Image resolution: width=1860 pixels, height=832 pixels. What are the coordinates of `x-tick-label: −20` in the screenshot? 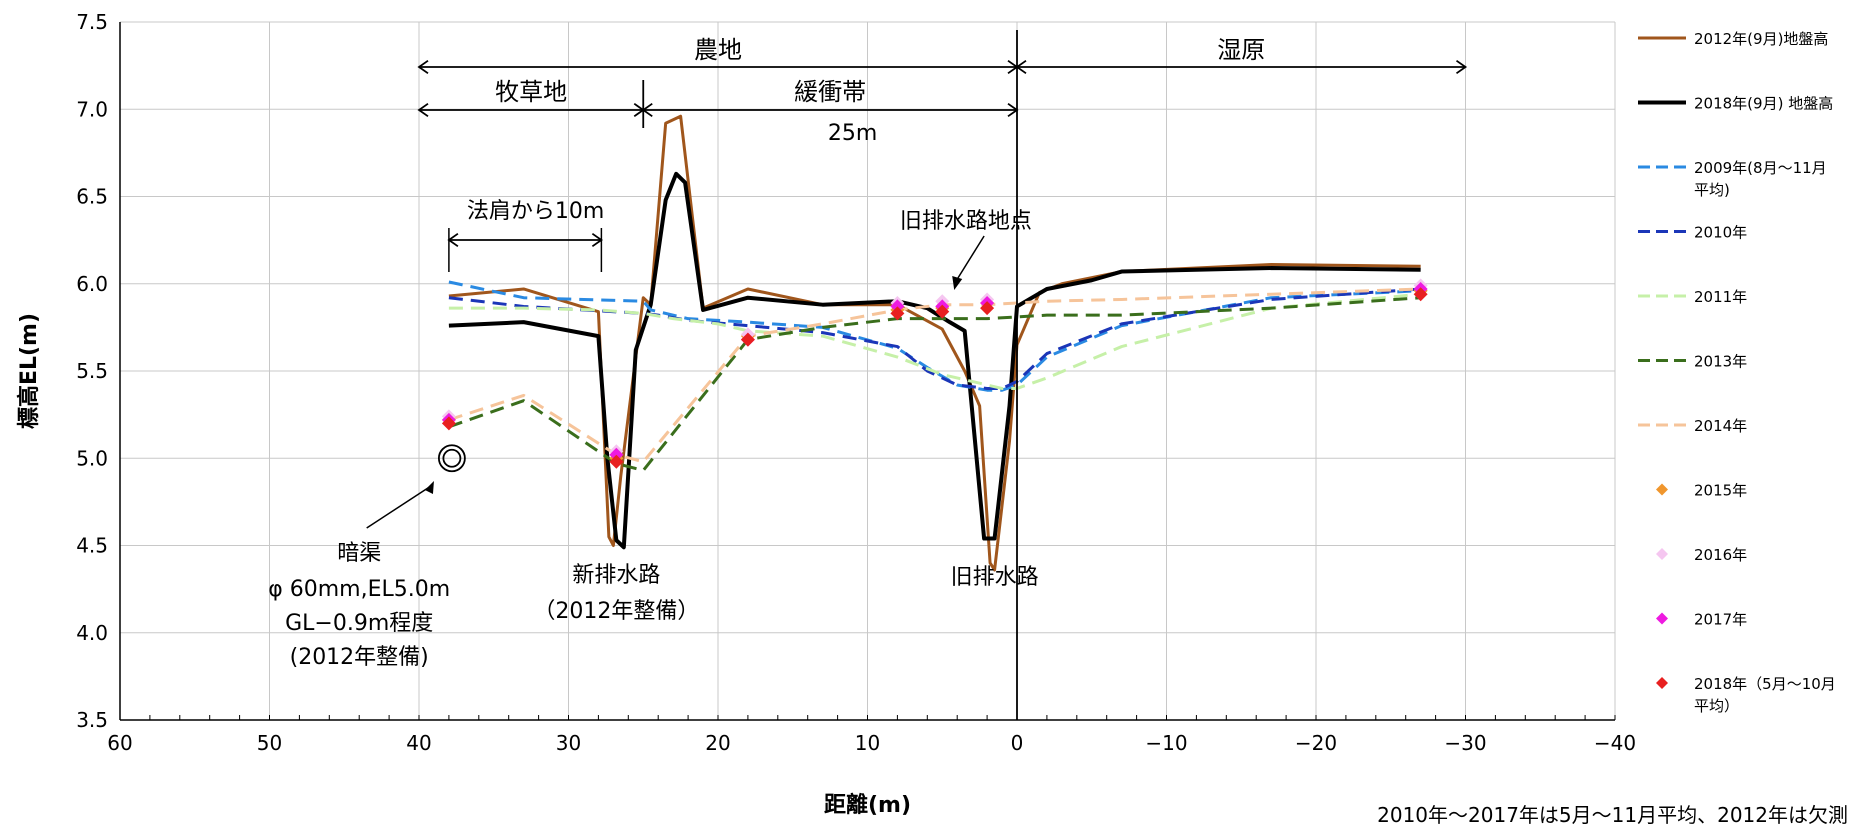 It's located at (1316, 743).